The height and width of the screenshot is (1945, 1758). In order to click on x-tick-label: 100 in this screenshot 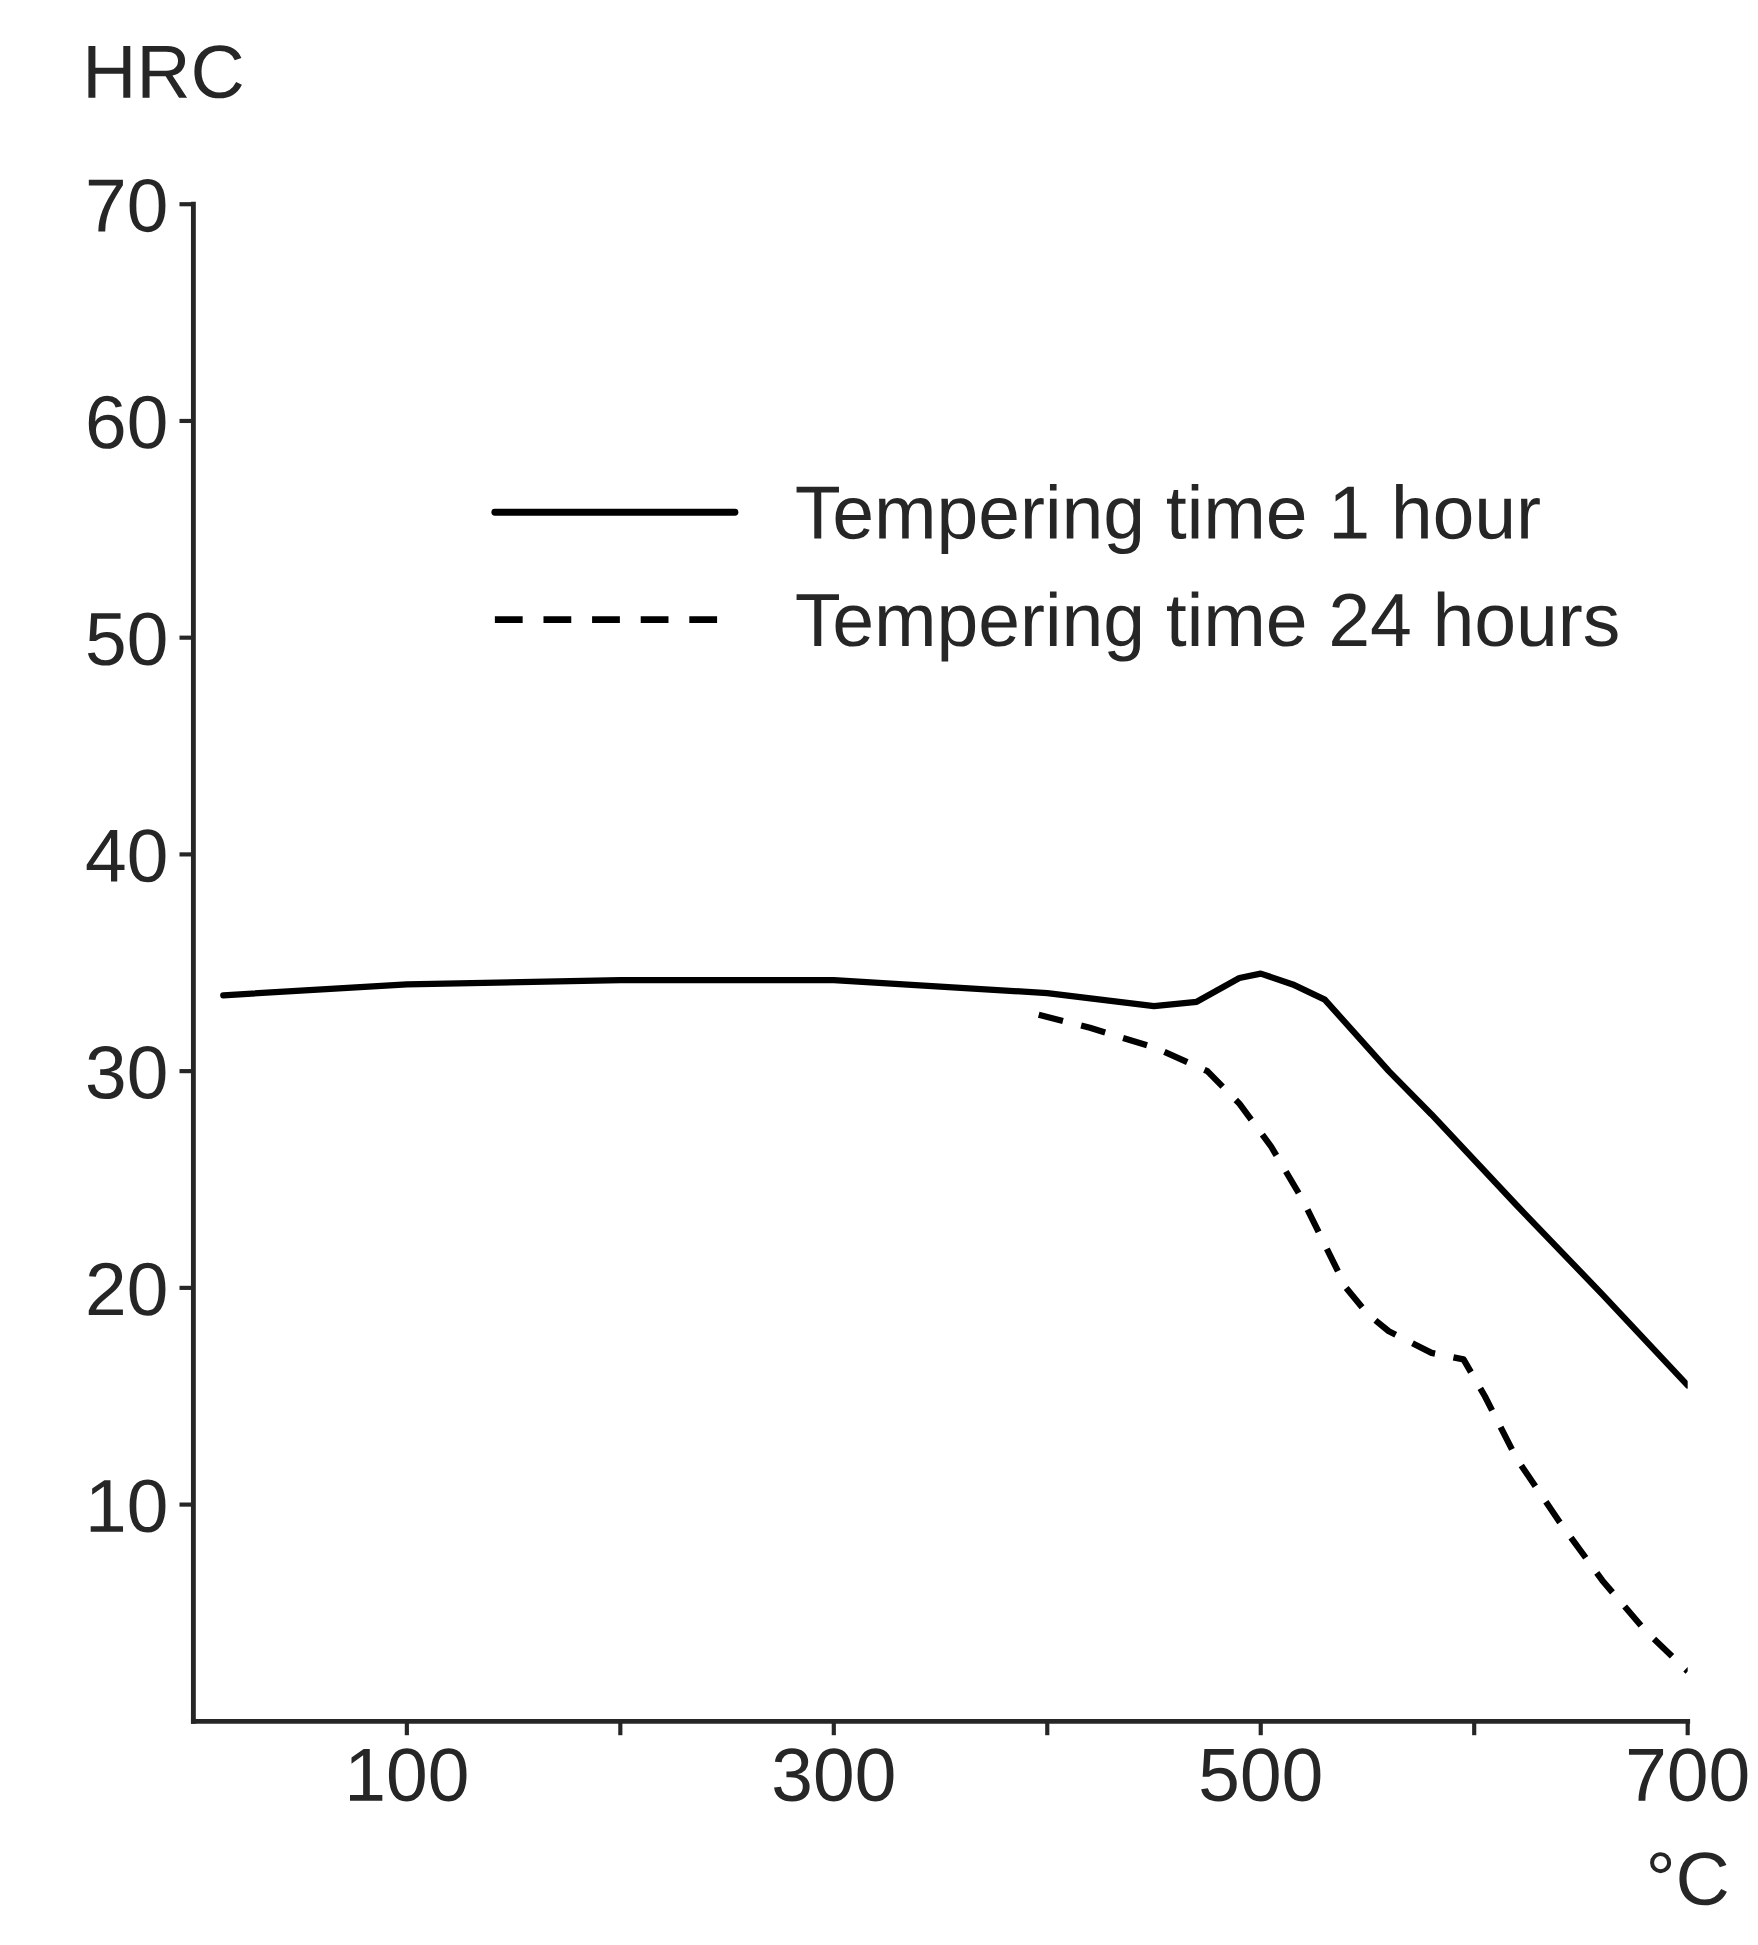, I will do `click(408, 1775)`.